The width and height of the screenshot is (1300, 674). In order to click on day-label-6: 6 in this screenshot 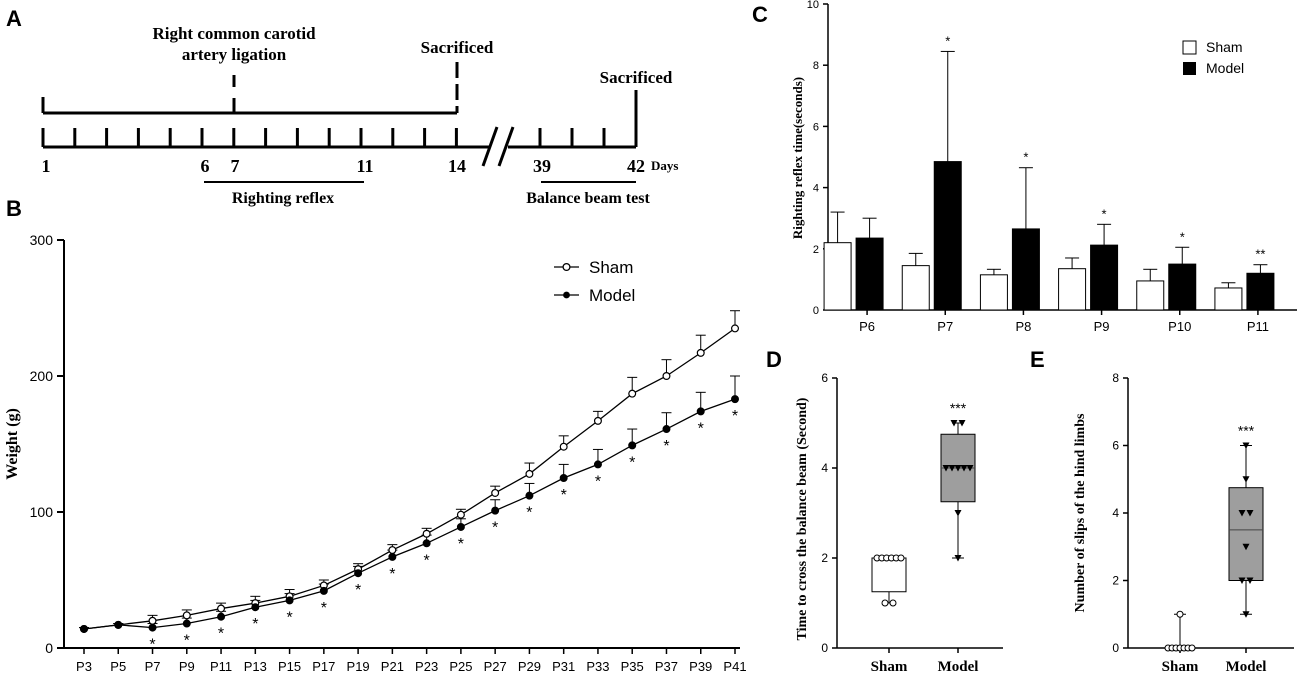, I will do `click(205, 166)`.